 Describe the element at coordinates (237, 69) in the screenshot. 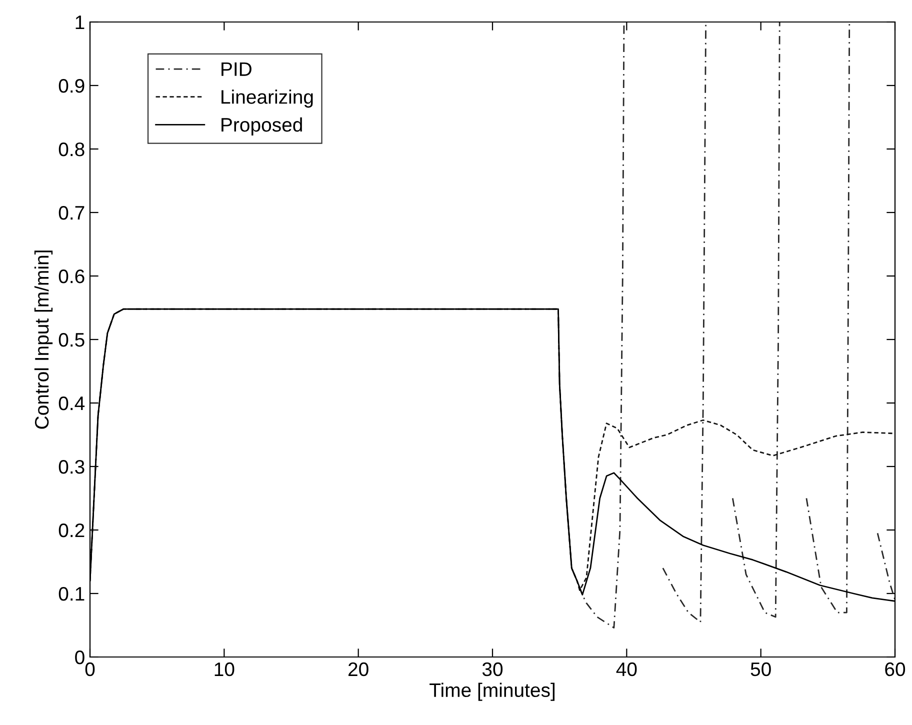

I see `legend-label: PID` at that location.